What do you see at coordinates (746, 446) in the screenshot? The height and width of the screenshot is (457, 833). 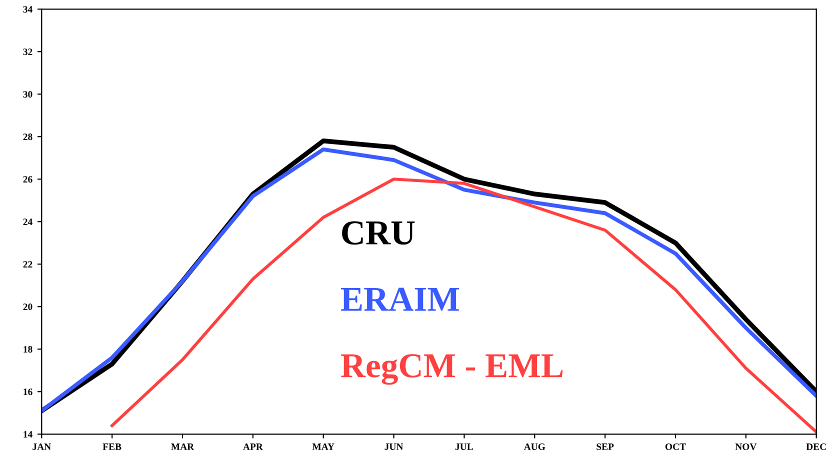 I see `x-tick-label: NOV` at bounding box center [746, 446].